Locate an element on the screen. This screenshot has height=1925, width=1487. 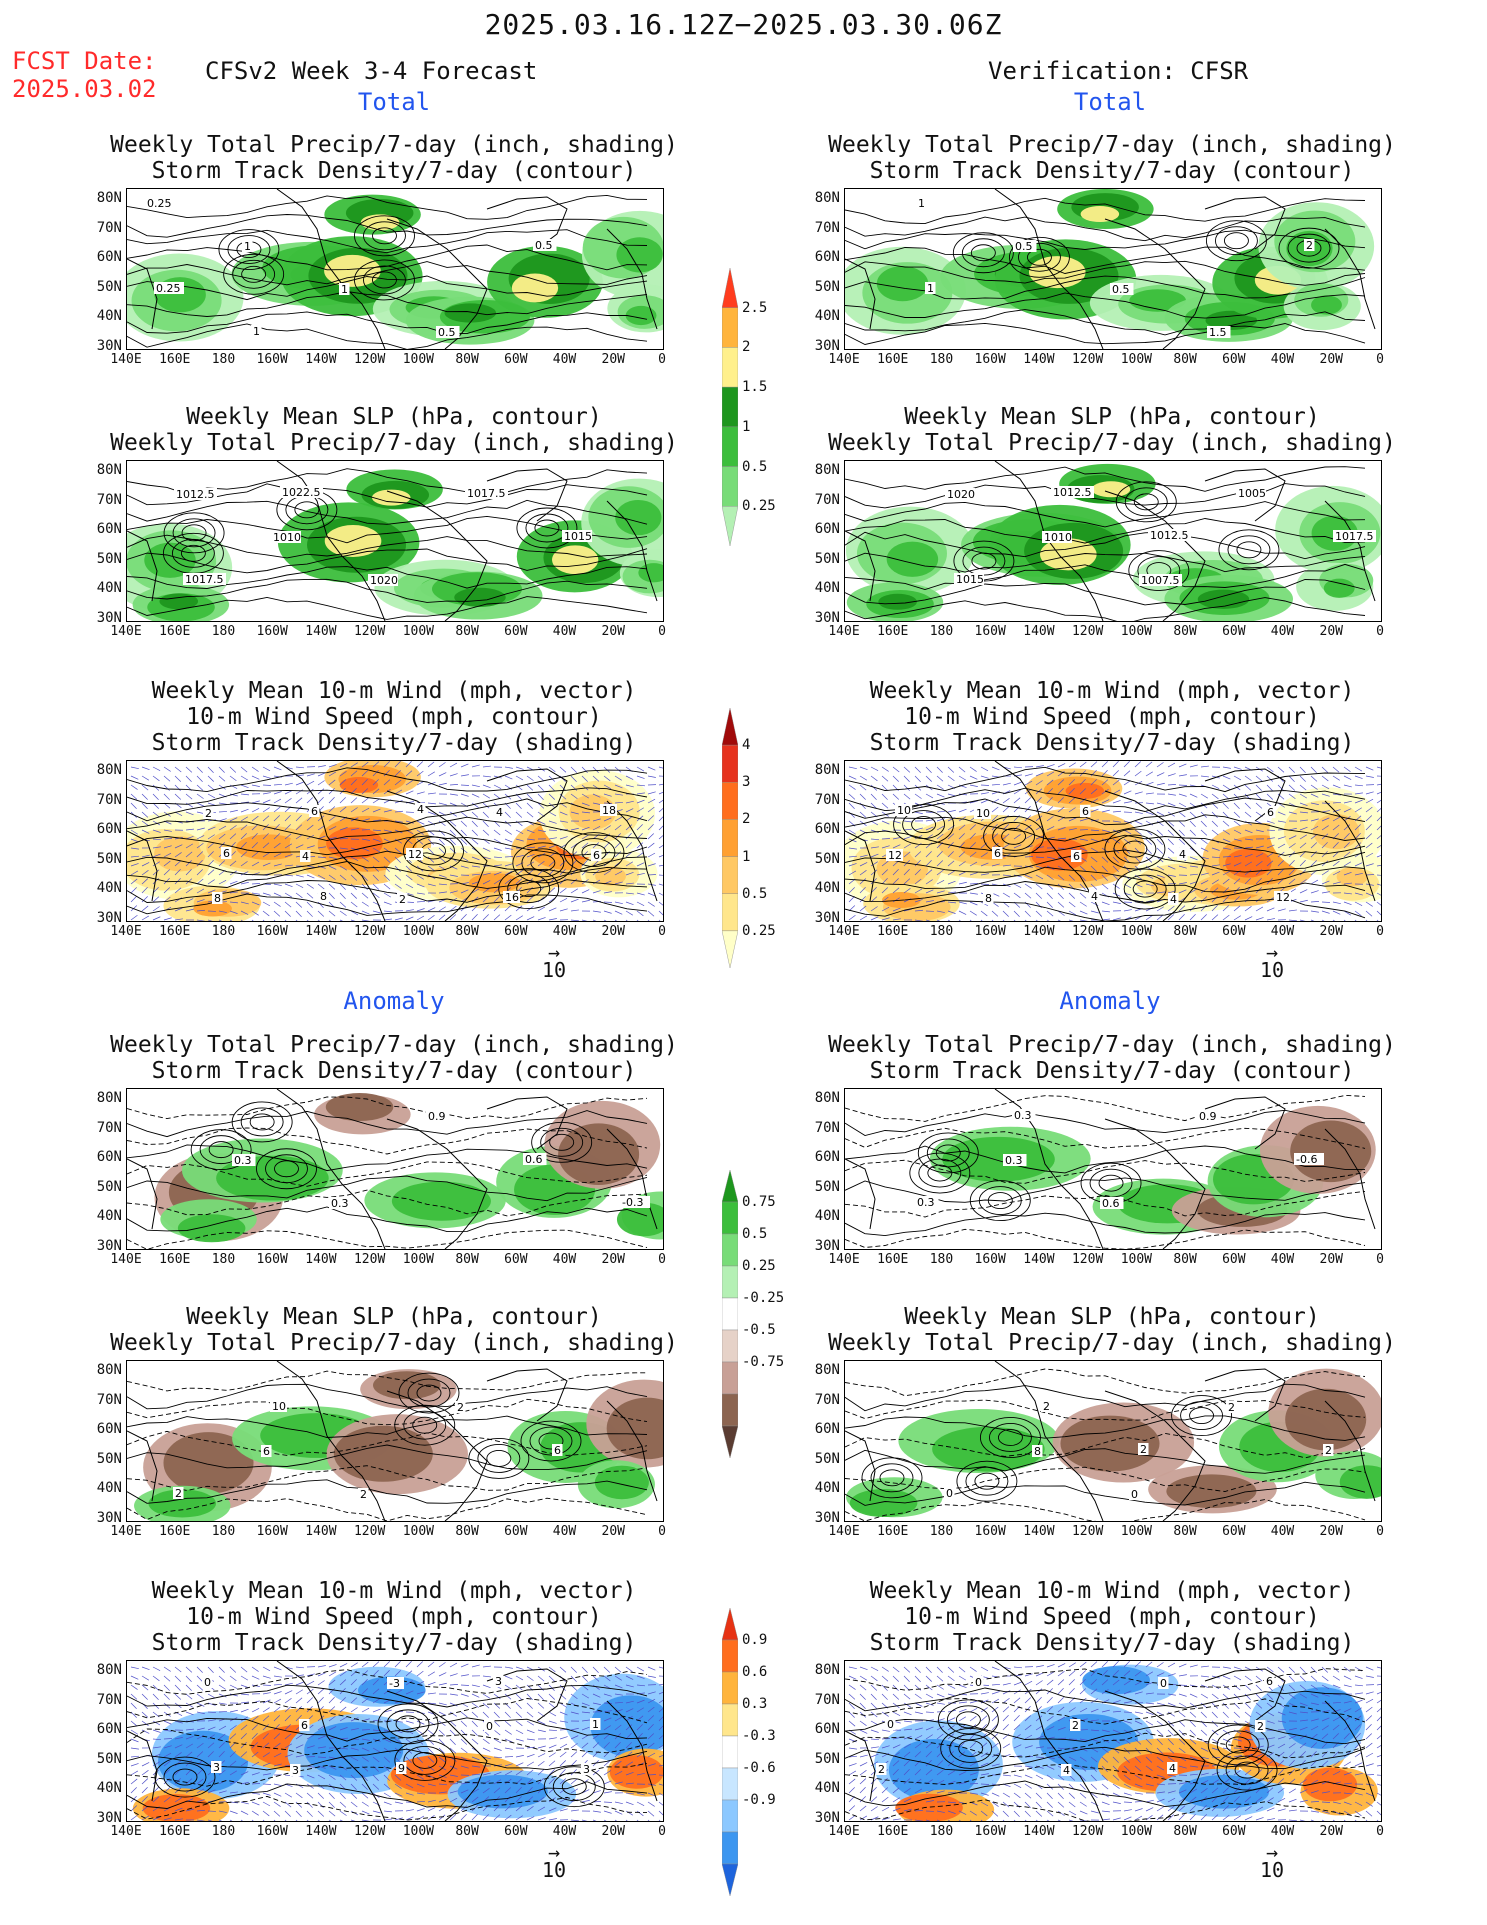
contour-label: 1 is located at coordinates (247, 246).